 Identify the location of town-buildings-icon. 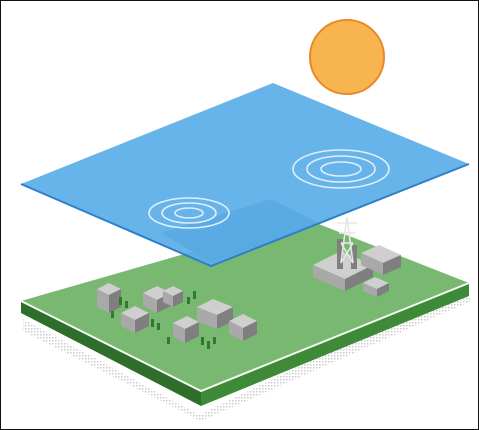
(177, 316).